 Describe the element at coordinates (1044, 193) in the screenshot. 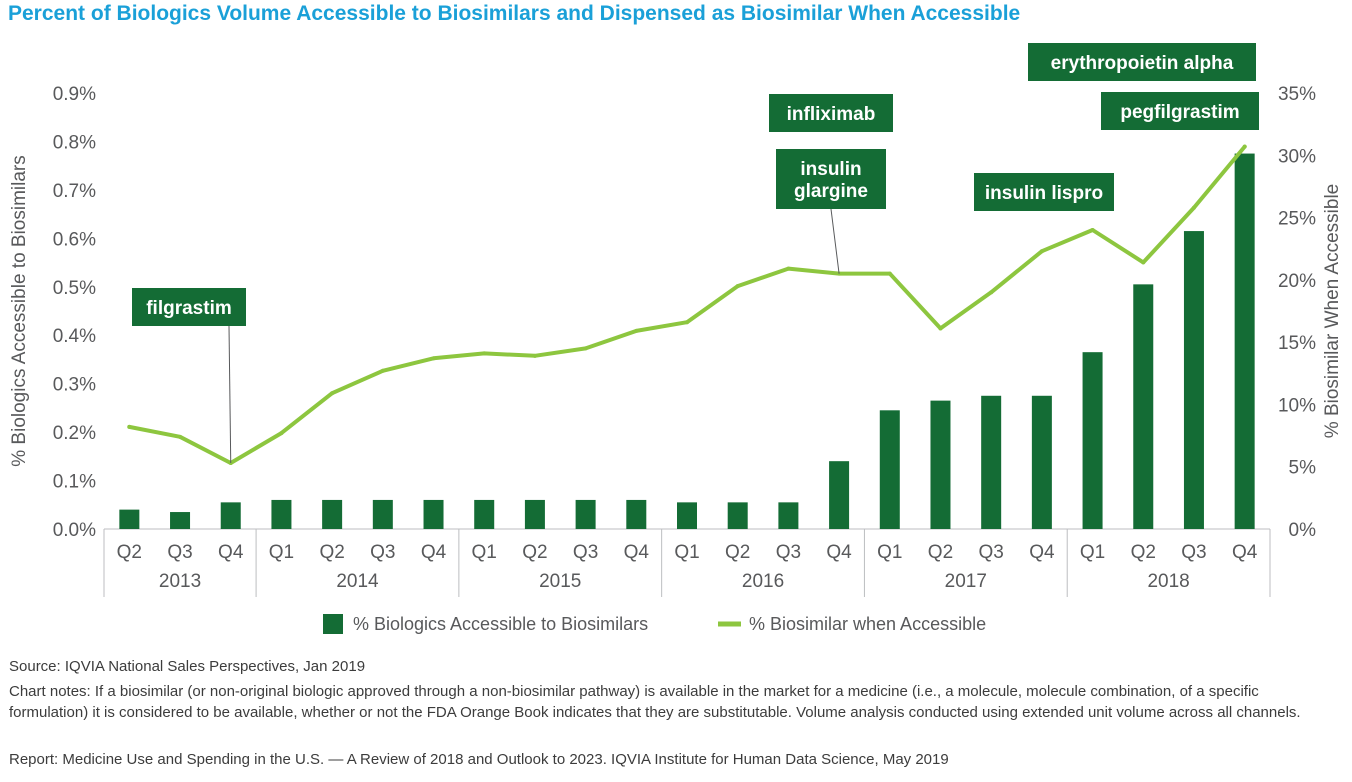

I see `annotation-label: insulin lispro` at that location.